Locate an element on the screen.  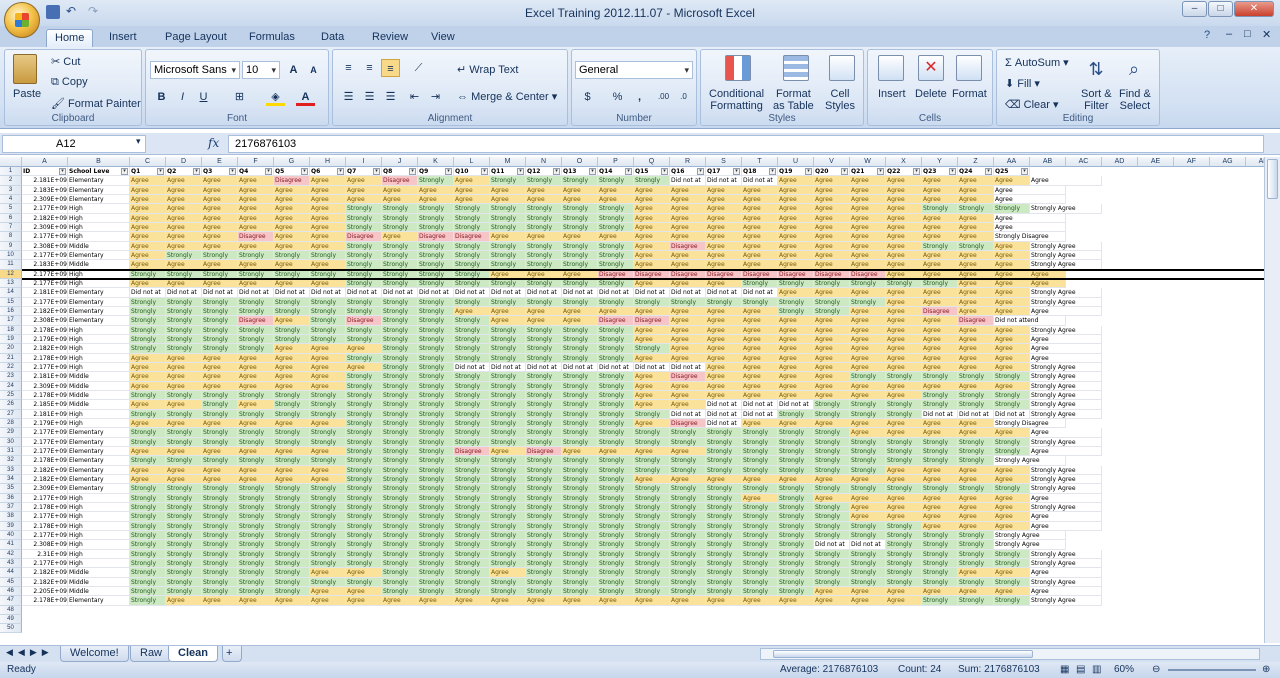
id-cell: 2.177E+09 is located at coordinates (45, 563).